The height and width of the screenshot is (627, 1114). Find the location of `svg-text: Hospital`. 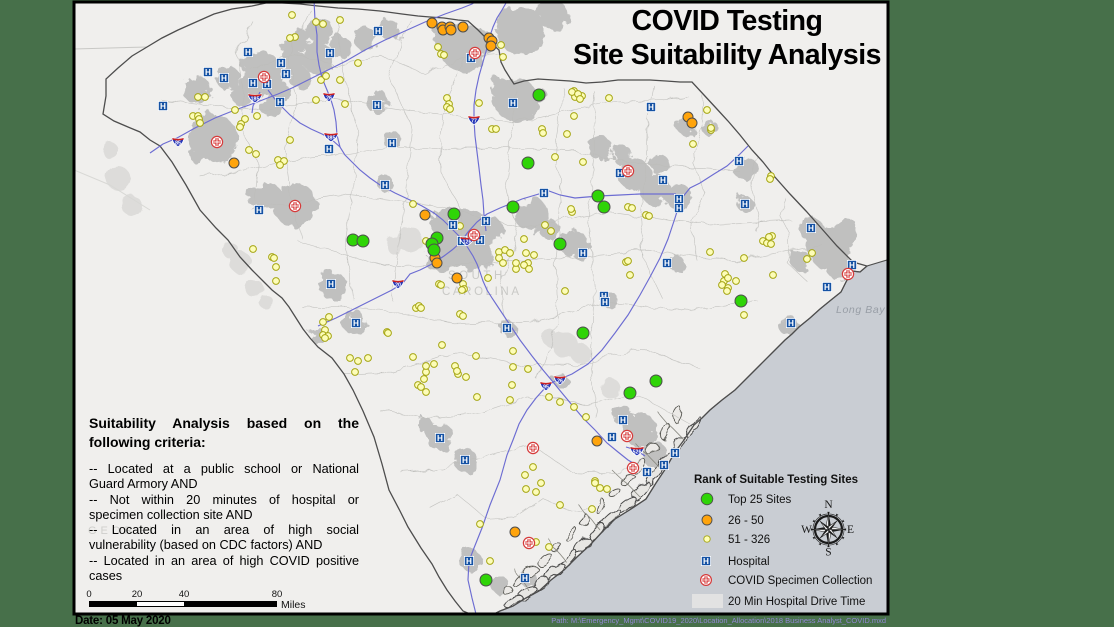

svg-text: Hospital is located at coordinates (749, 562).